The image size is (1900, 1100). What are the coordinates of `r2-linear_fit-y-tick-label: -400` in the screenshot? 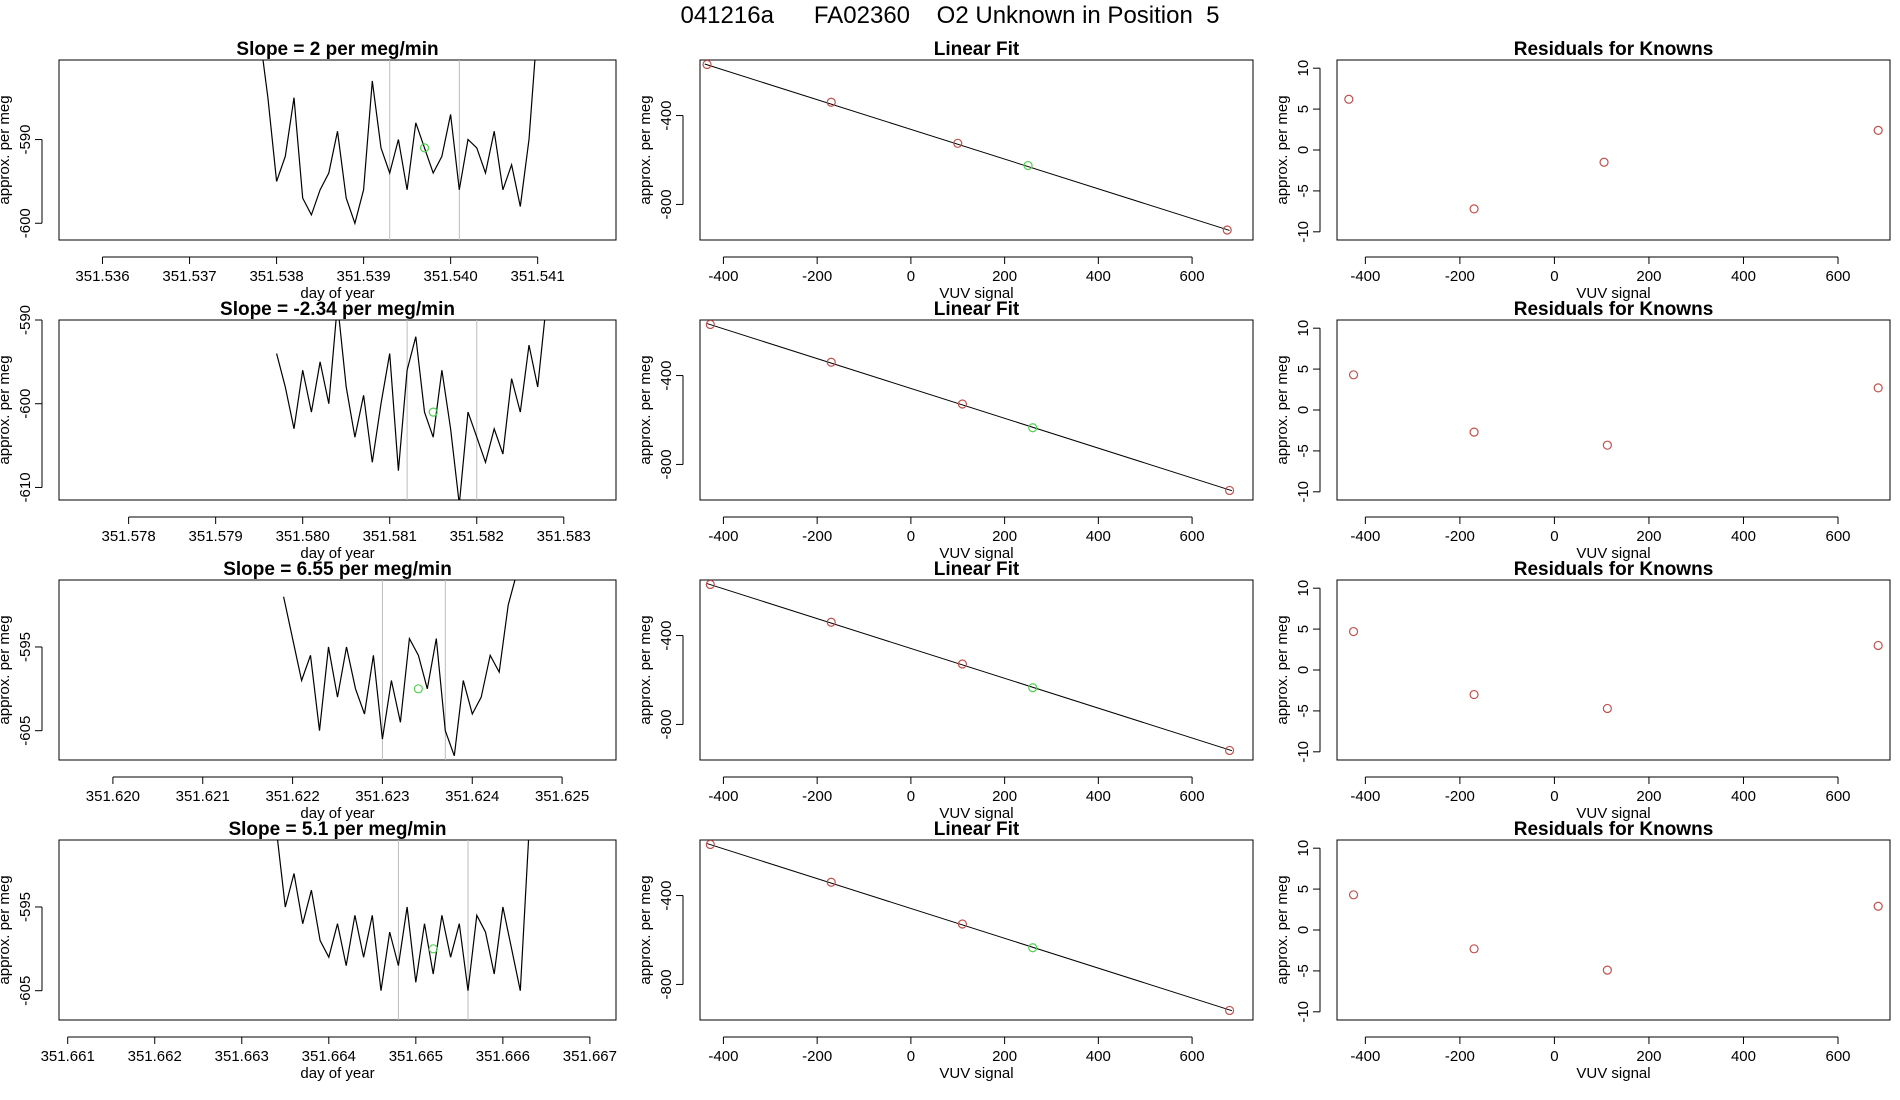 It's located at (666, 376).